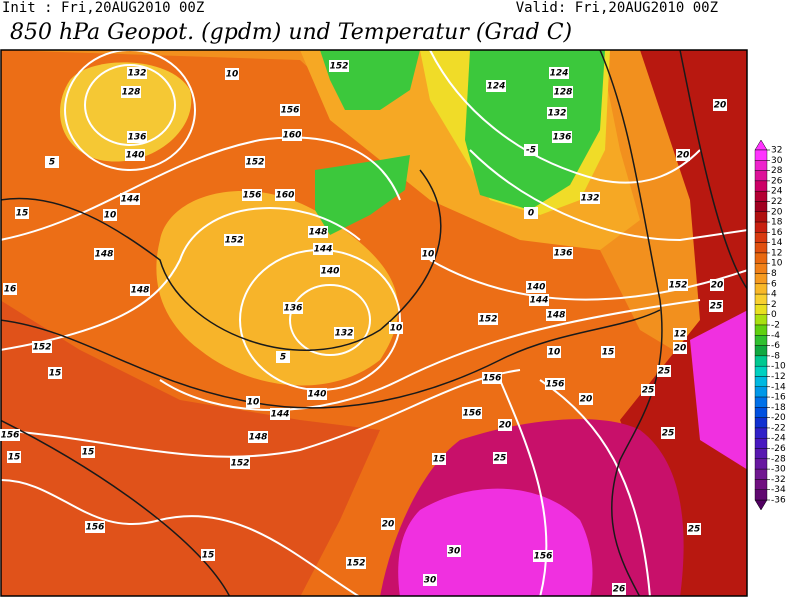 The height and width of the screenshot is (597, 790). I want to click on colorbar-tick-label: -22, so click(778, 428).